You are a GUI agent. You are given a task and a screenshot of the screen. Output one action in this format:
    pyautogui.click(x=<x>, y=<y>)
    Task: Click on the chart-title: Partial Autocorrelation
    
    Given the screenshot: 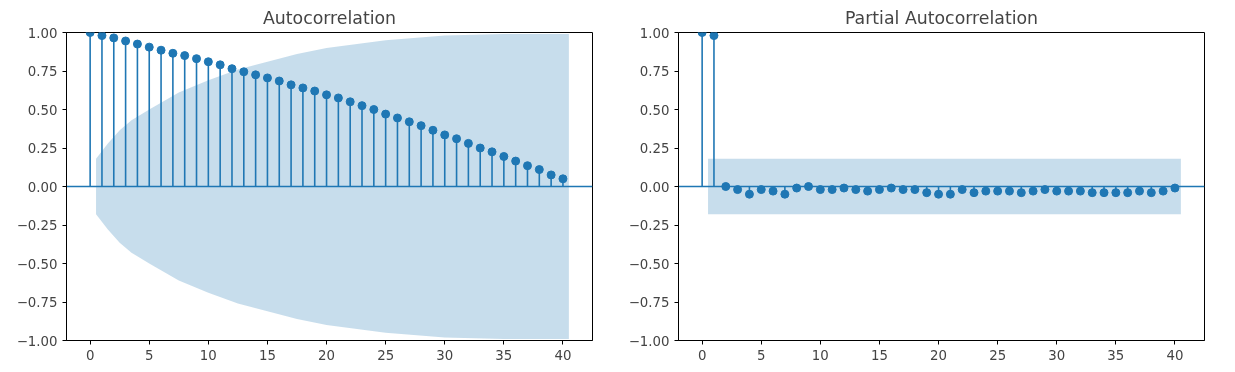 What is the action you would take?
    pyautogui.click(x=941, y=17)
    